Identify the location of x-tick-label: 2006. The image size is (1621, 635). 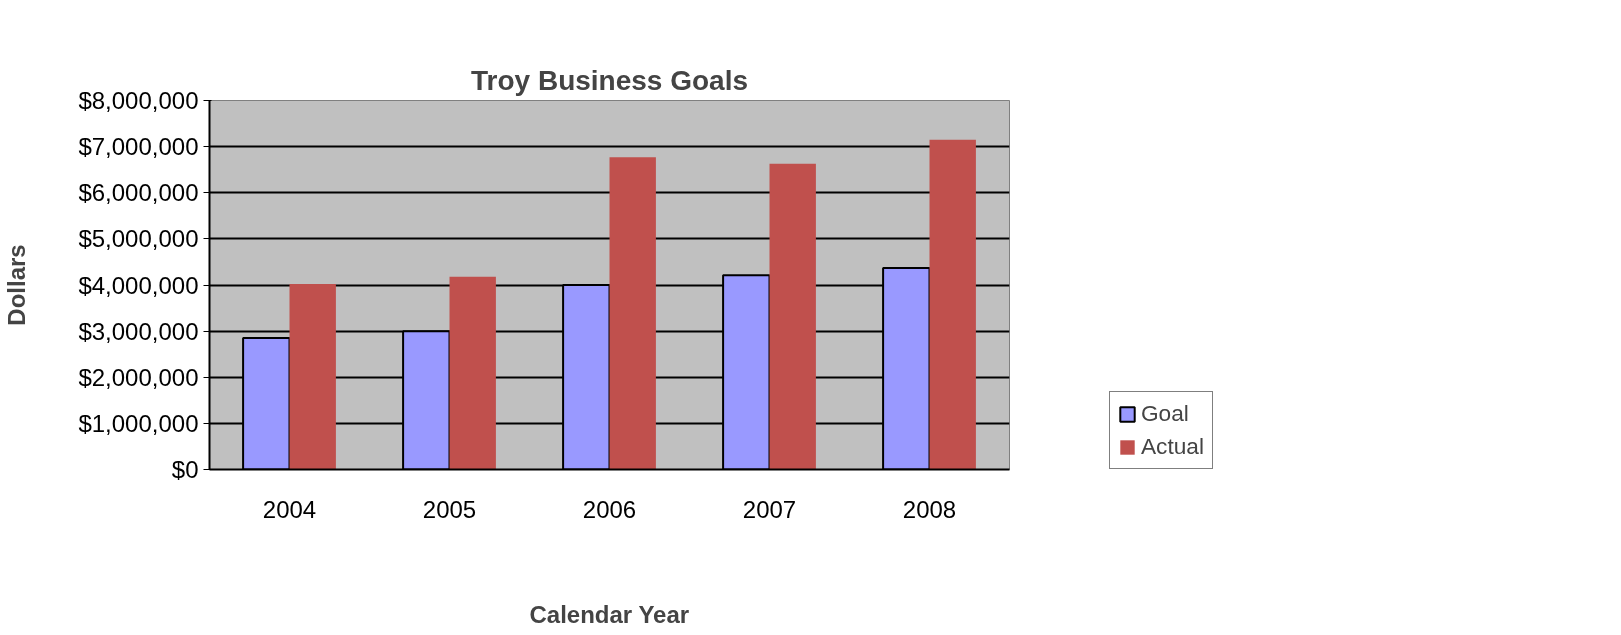
(609, 509).